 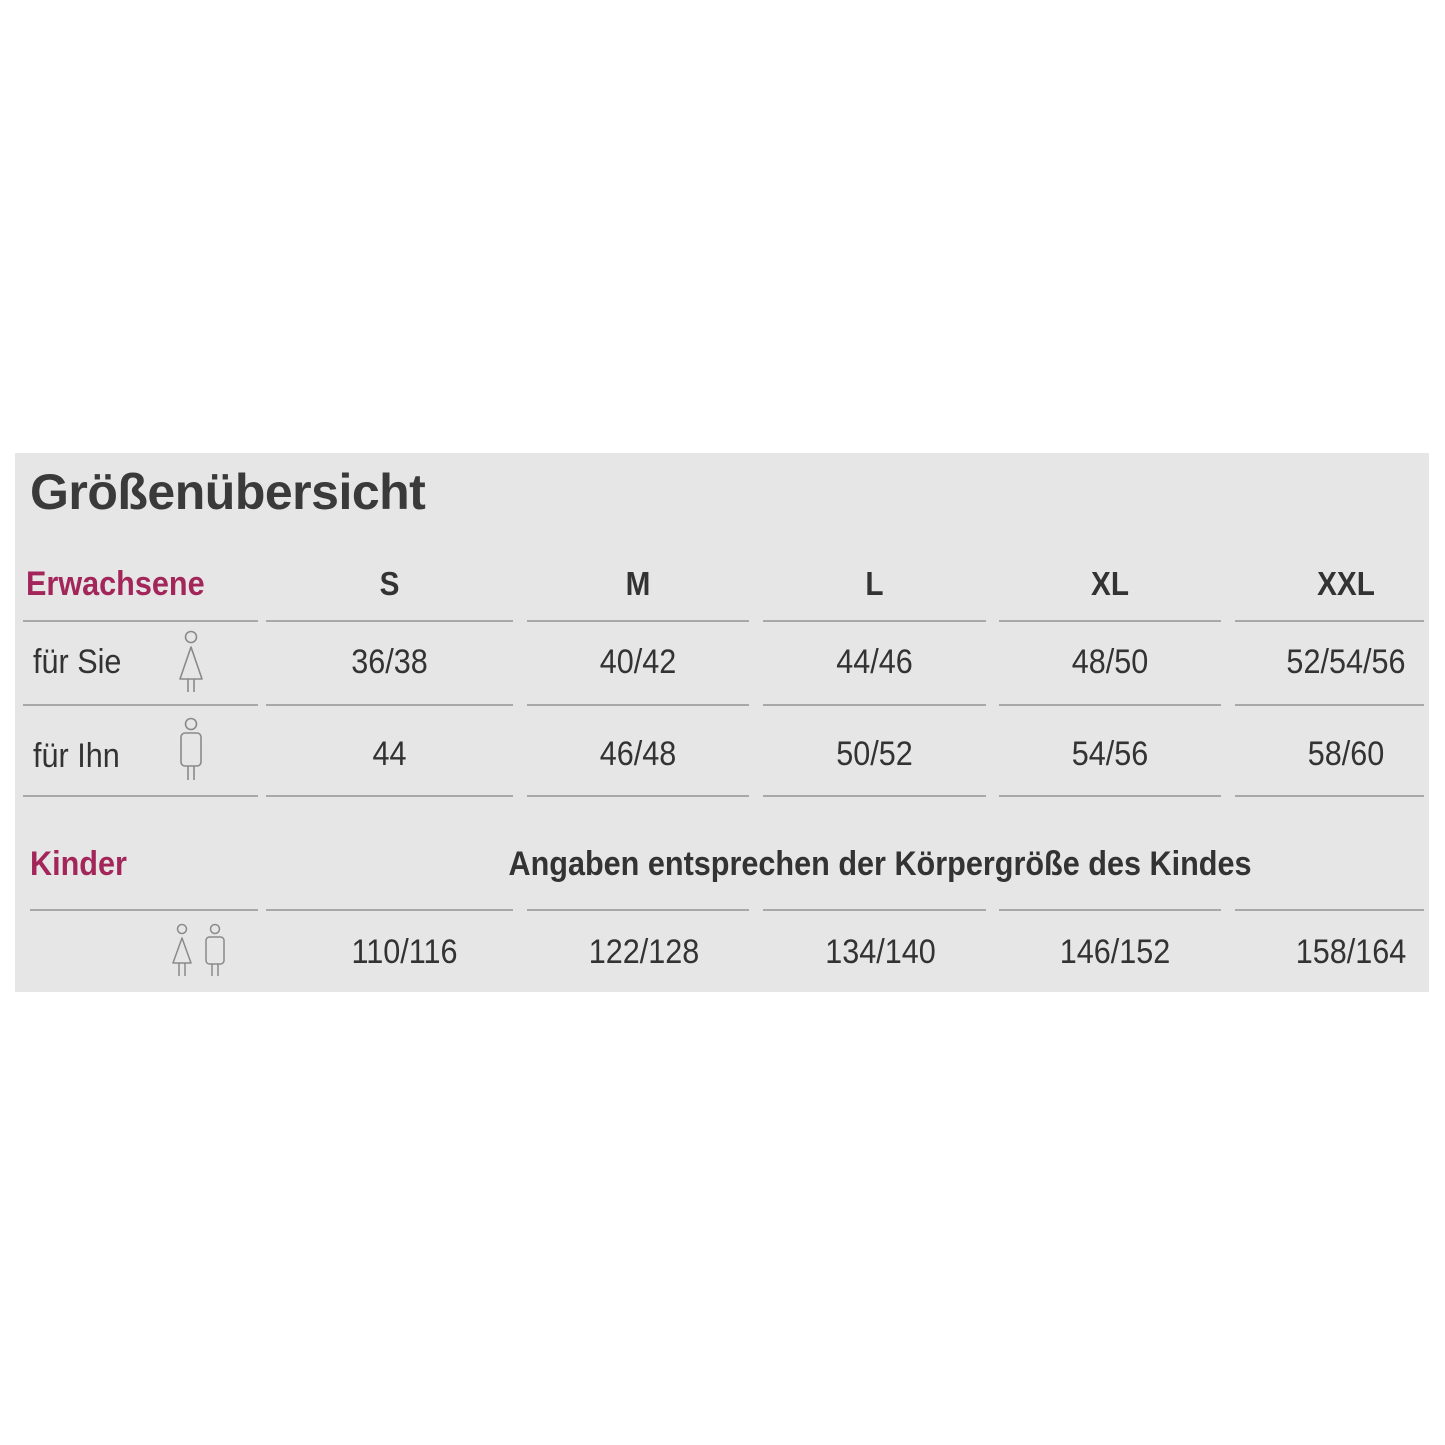 I want to click on row-label-for-him: für Ihn, so click(x=76, y=756).